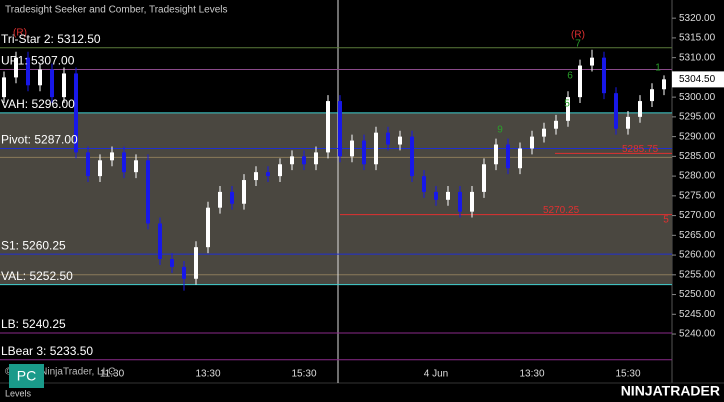  I want to click on signal-marker: 7, so click(578, 44).